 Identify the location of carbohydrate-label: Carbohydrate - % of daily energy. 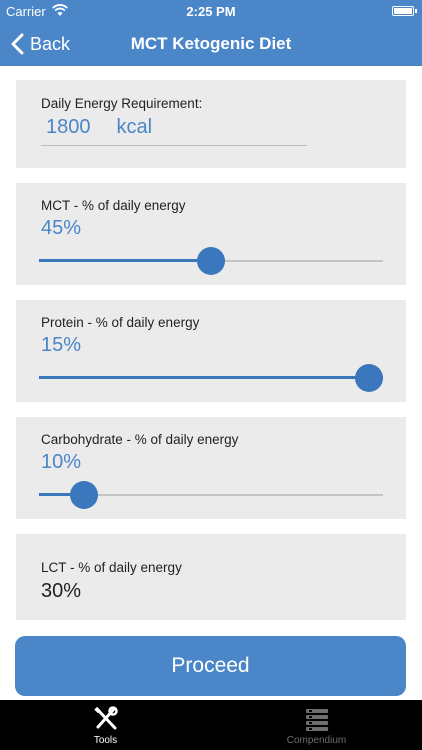
(140, 439).